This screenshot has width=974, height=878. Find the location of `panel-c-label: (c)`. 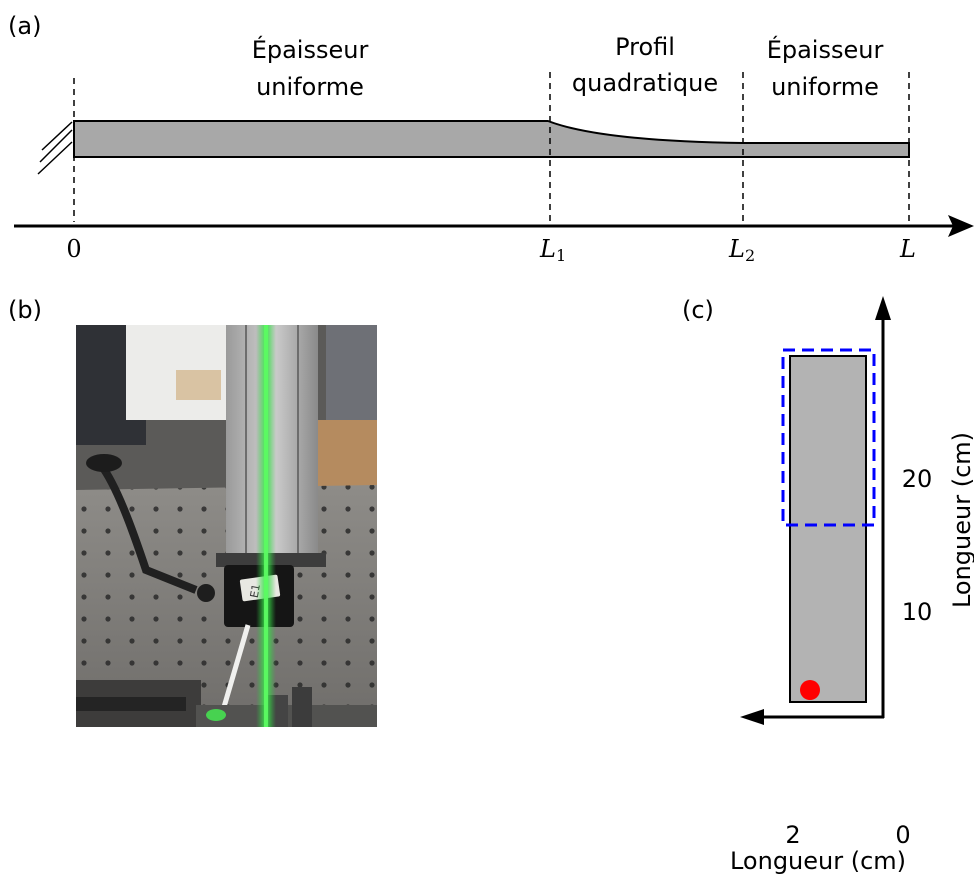

panel-c-label: (c) is located at coordinates (698, 310).